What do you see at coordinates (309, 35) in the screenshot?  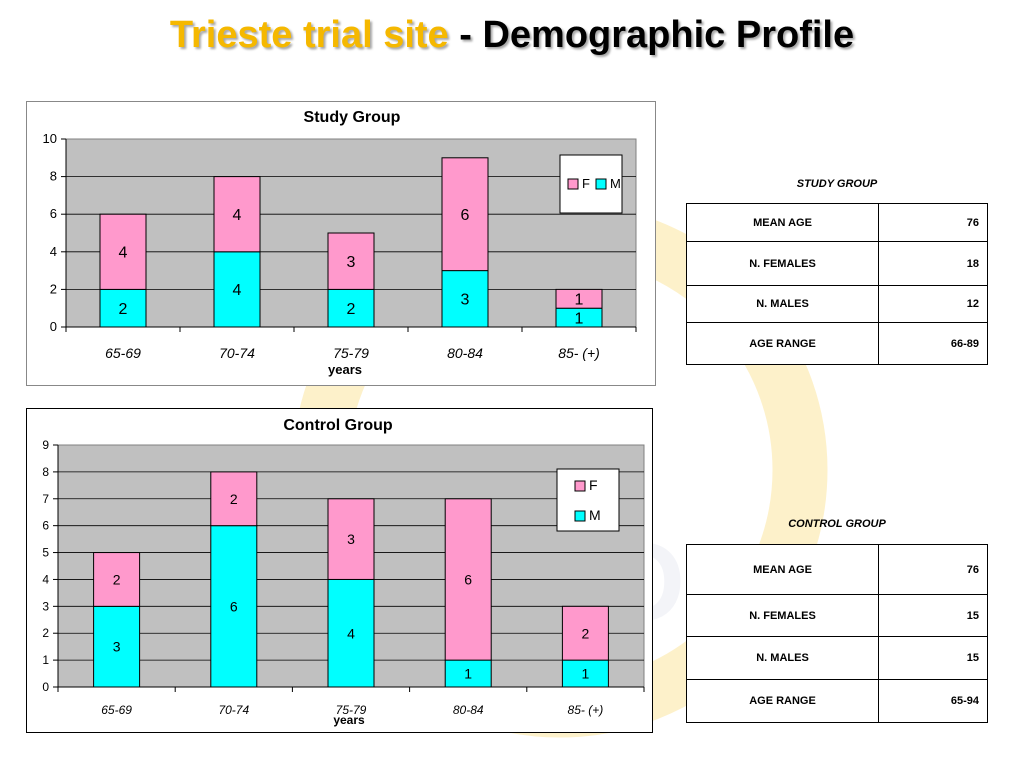 I see `title-site: Trieste trial site` at bounding box center [309, 35].